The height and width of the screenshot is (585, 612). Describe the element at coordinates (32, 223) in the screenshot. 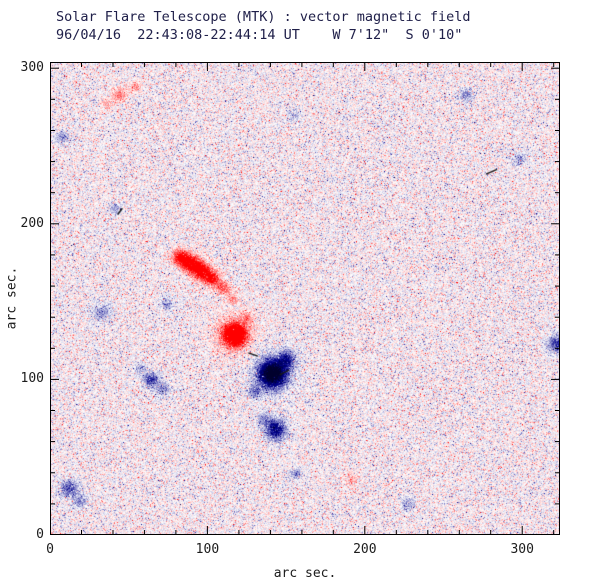

I see `y-tick-label: 200` at that location.